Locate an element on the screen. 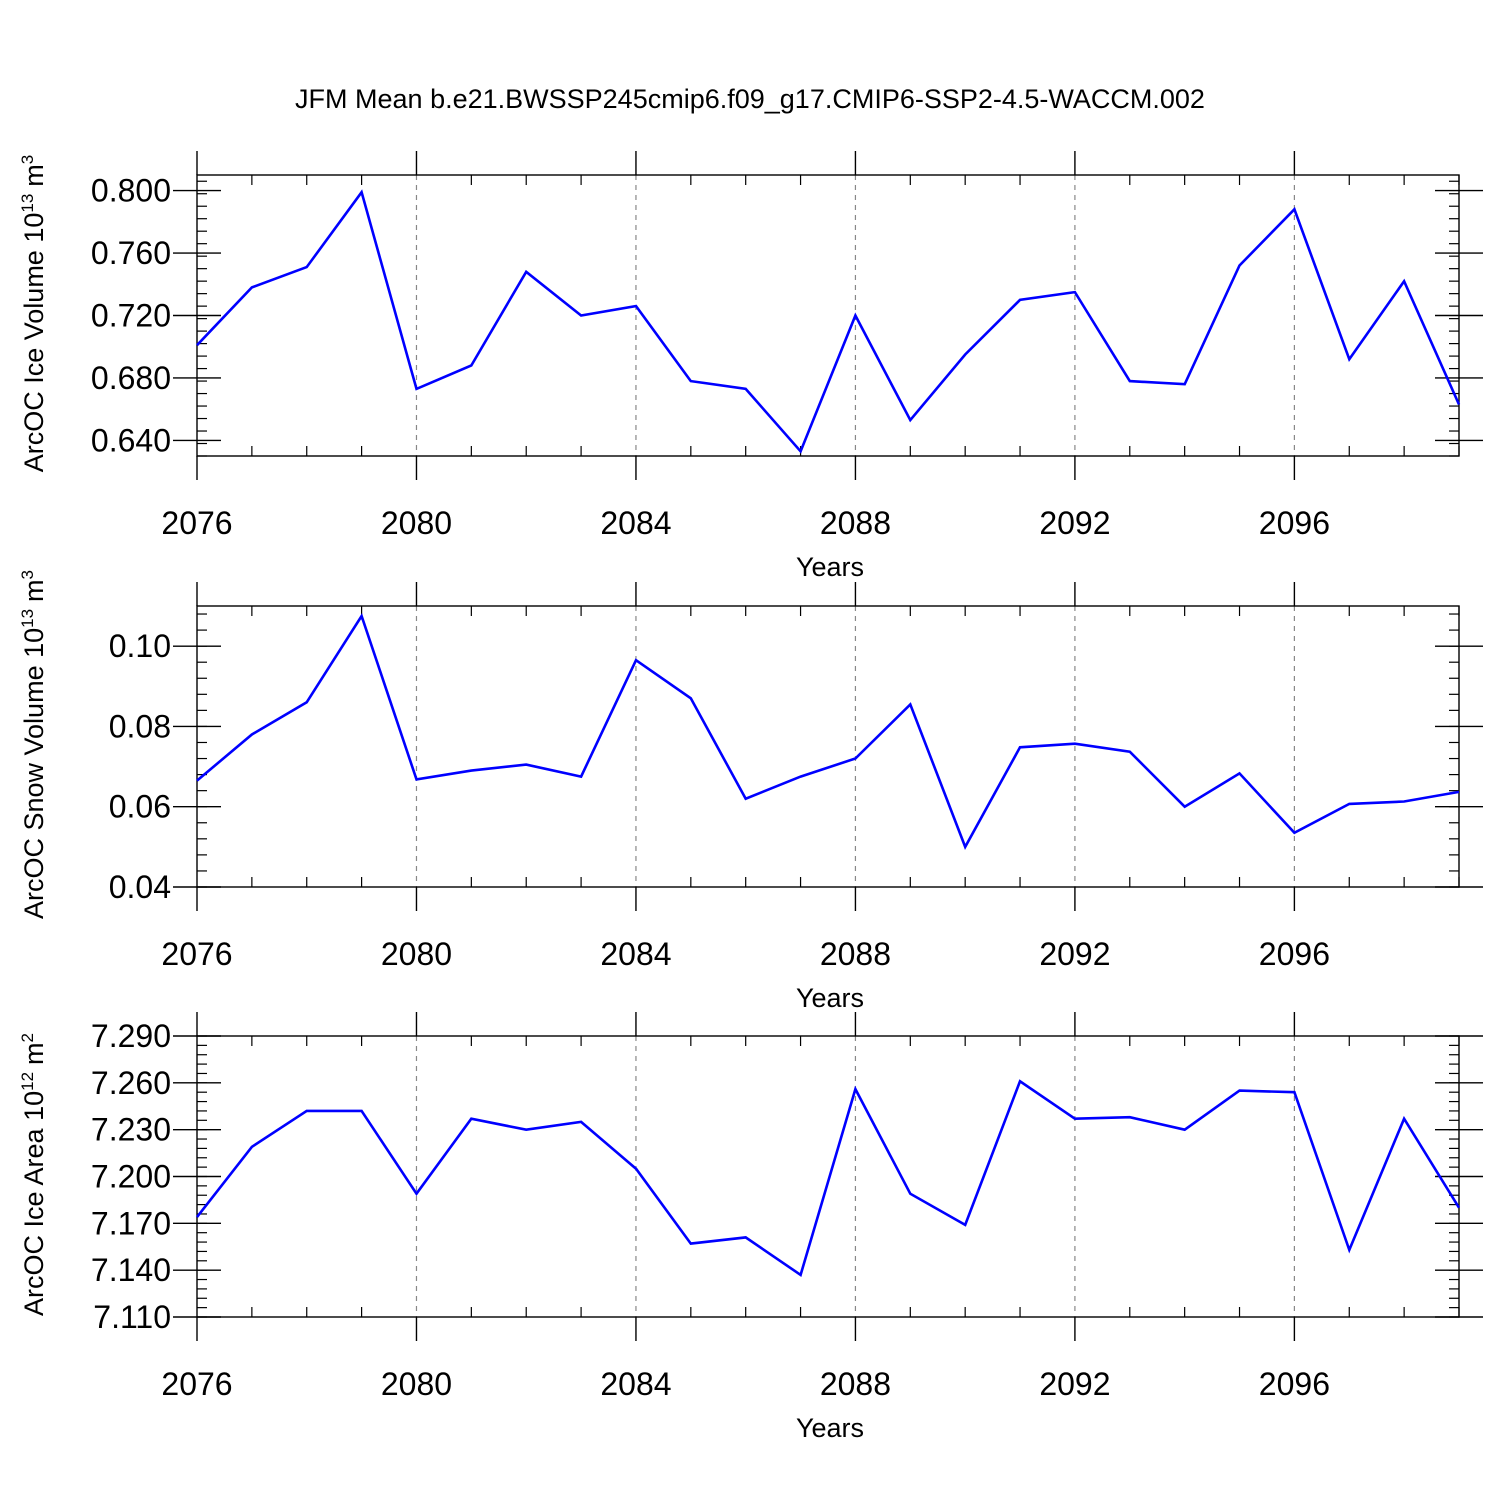  y-tick-label: 7.260 is located at coordinates (131, 1083).